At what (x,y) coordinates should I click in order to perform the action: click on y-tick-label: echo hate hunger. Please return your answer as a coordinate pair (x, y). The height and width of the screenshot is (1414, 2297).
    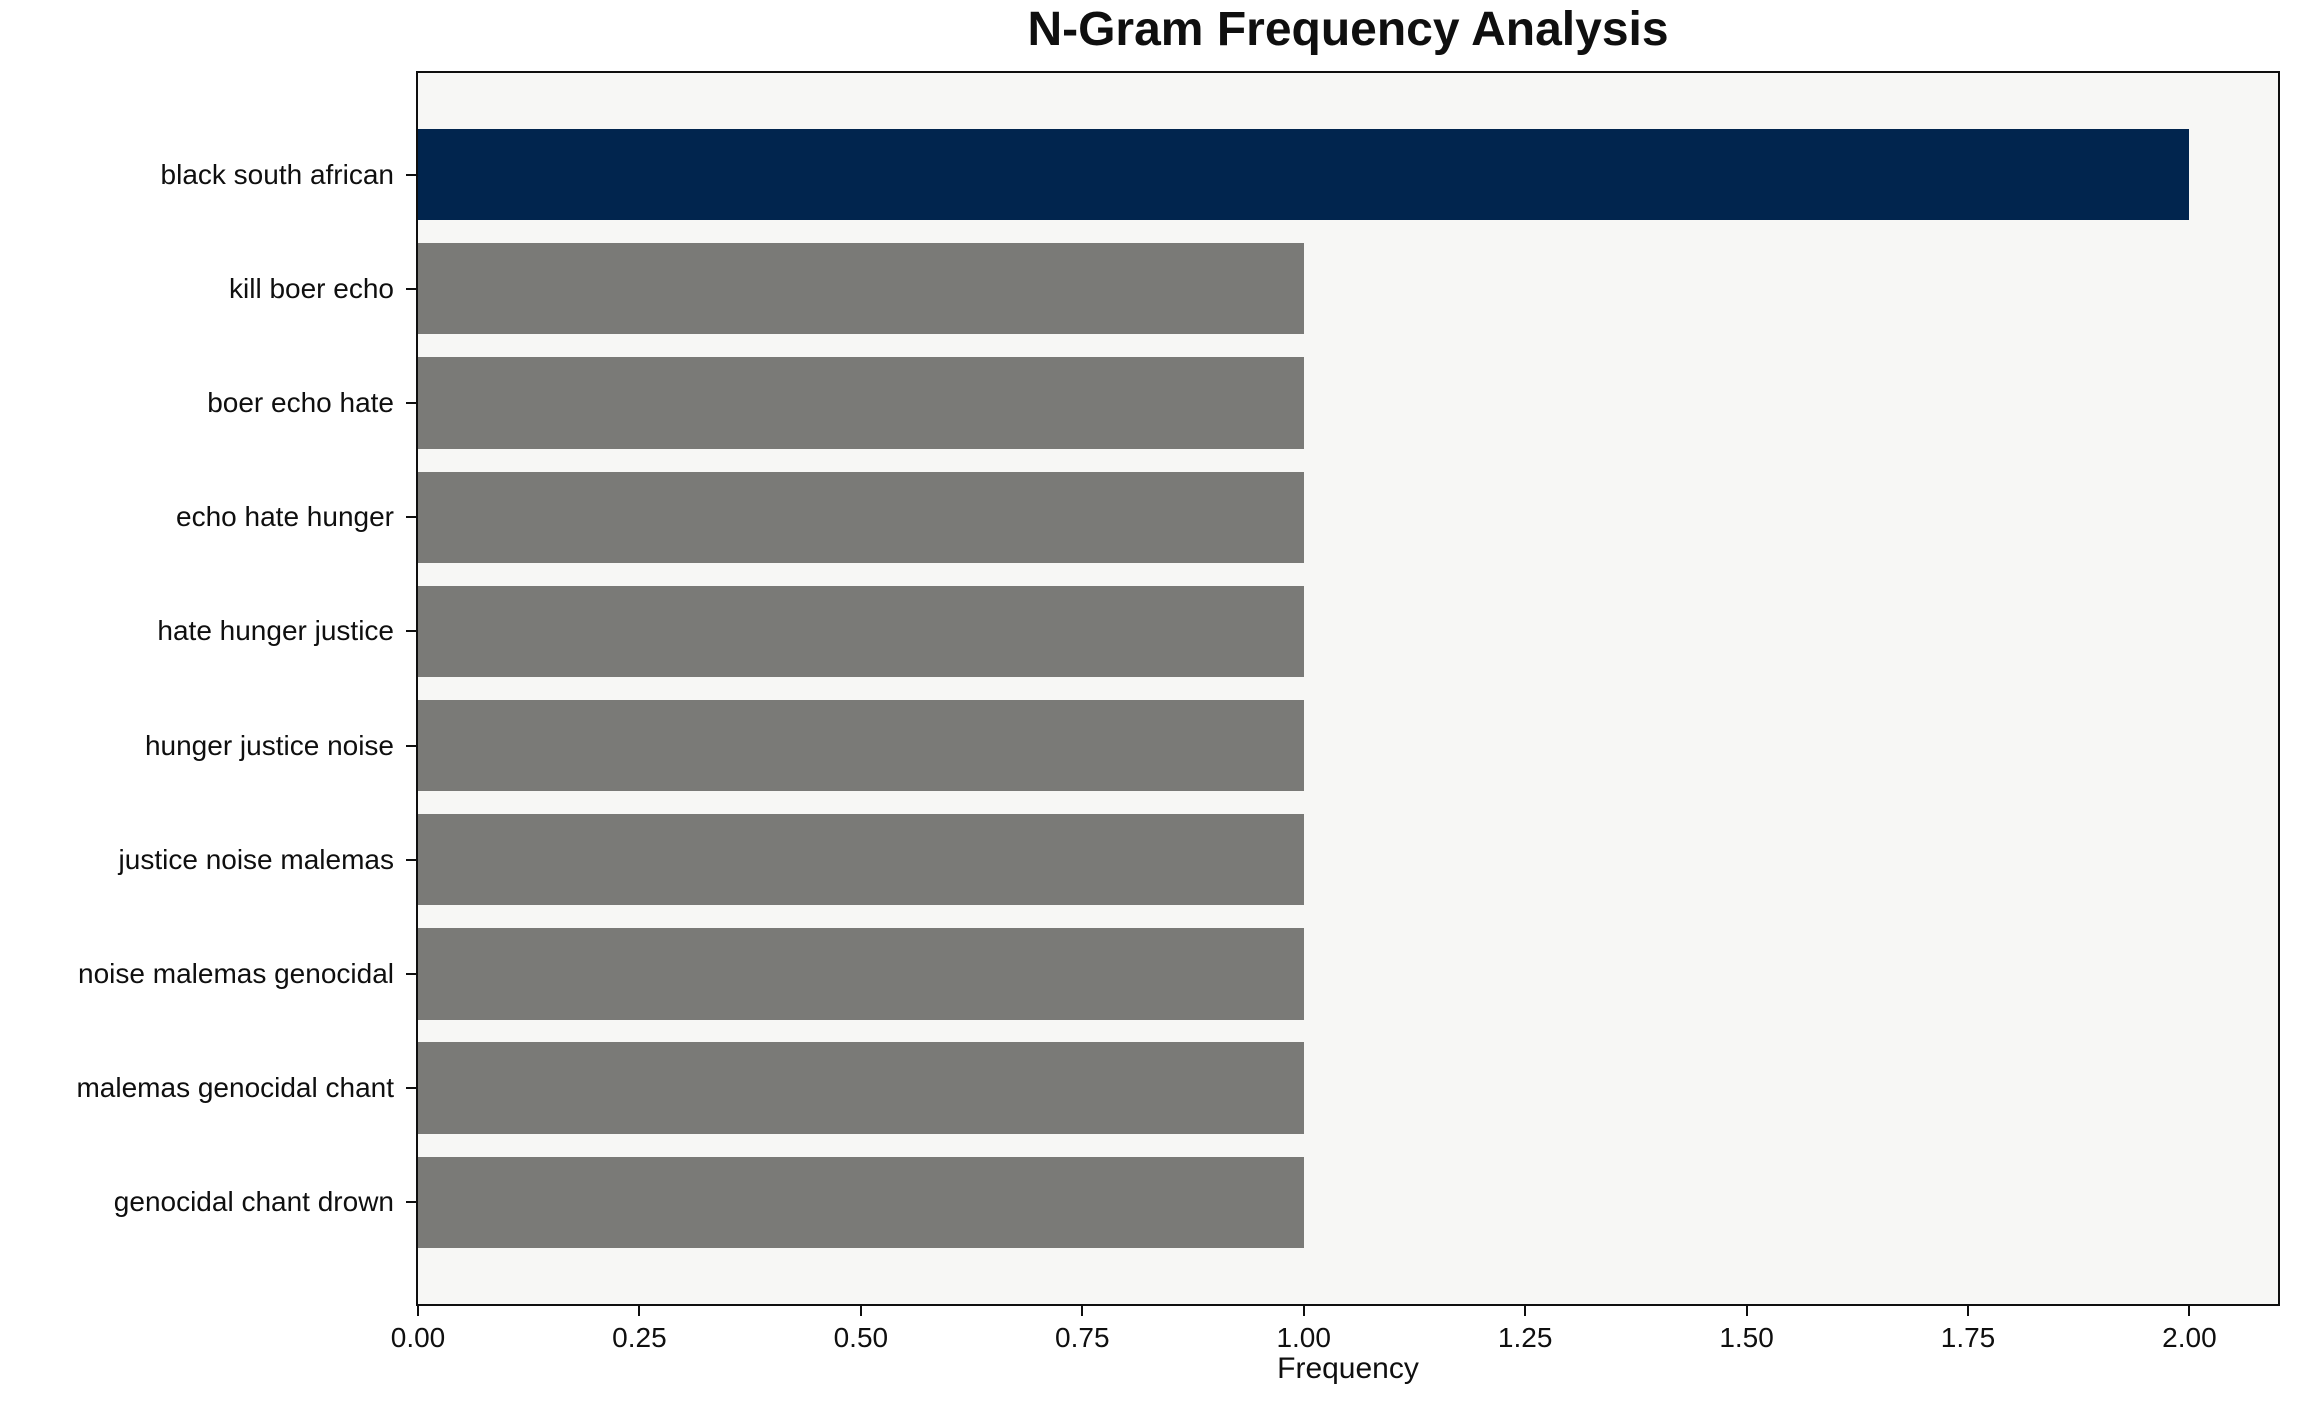
    Looking at the image, I should click on (285, 517).